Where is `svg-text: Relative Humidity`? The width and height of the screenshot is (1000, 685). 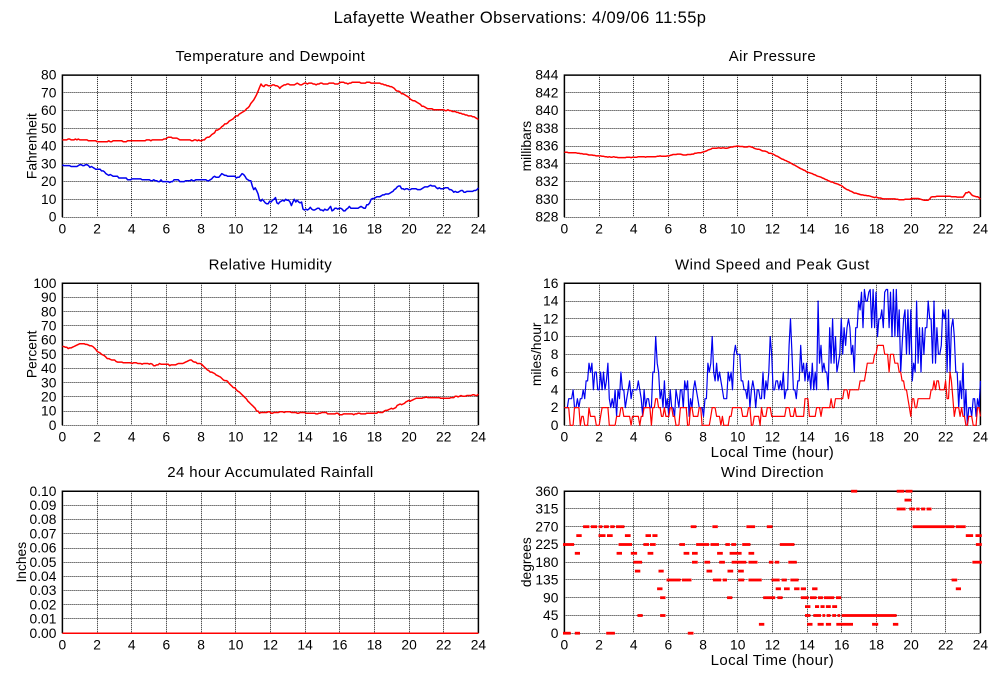 svg-text: Relative Humidity is located at coordinates (271, 264).